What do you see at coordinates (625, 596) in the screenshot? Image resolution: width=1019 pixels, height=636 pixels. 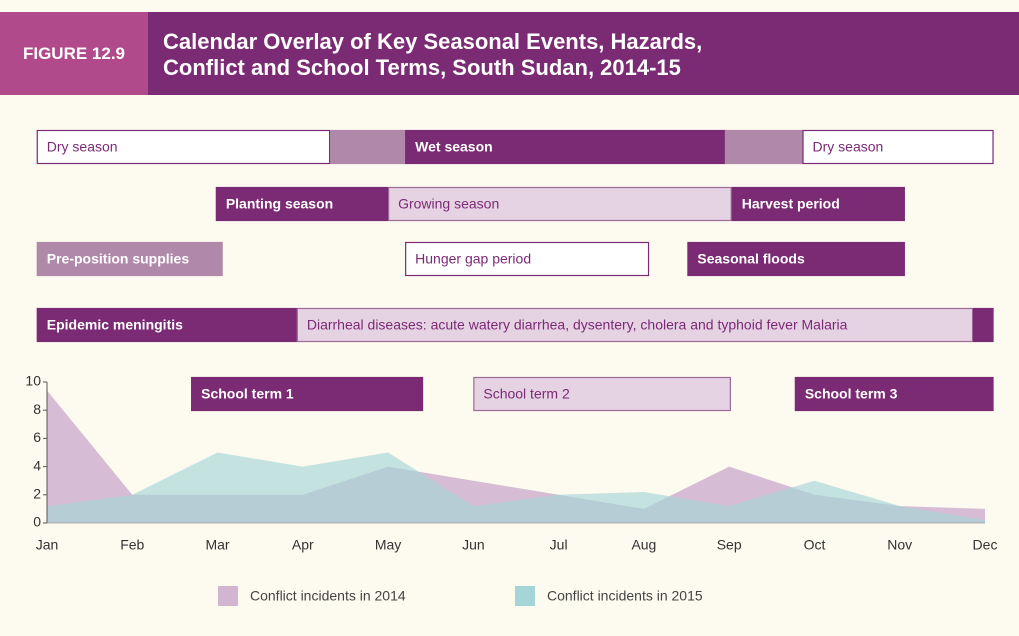 I see `legend-label: Conflict incidents in 2015` at bounding box center [625, 596].